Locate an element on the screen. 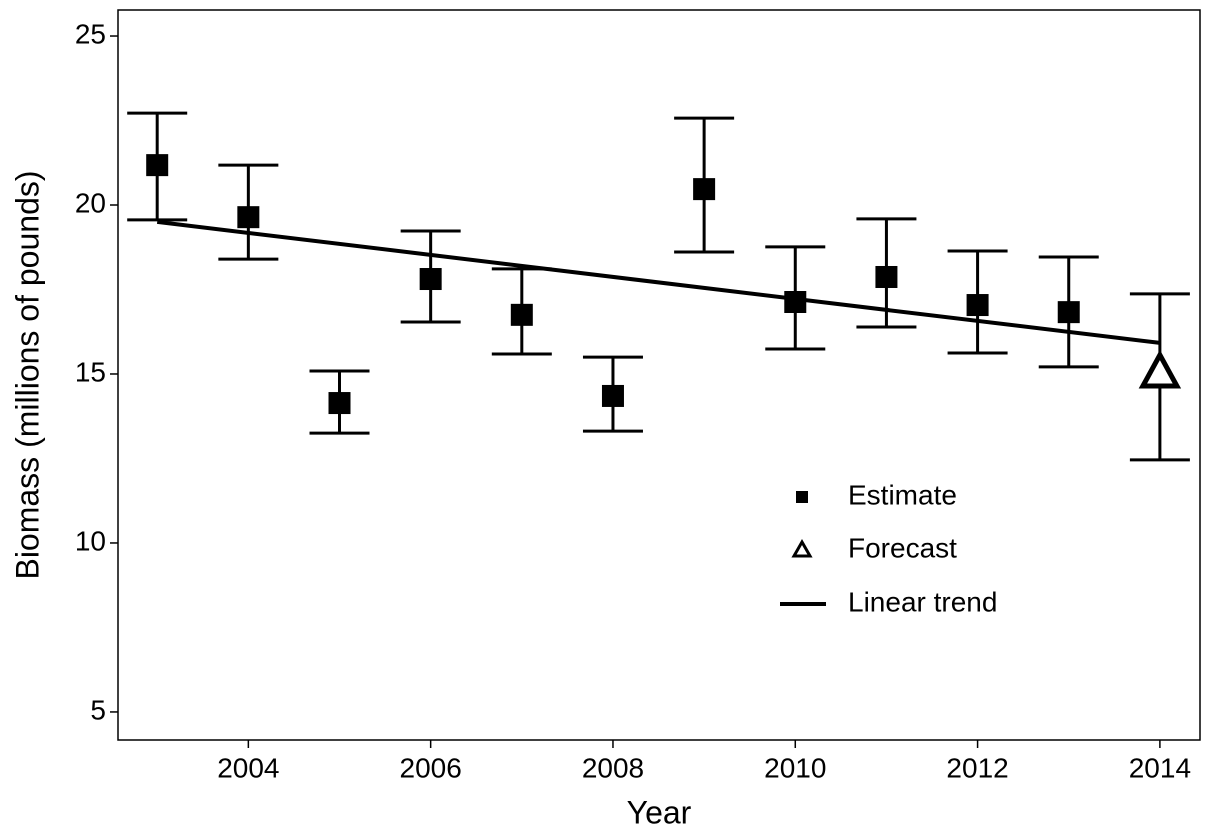 This screenshot has height=838, width=1208. x-axis-title: Year is located at coordinates (659, 812).